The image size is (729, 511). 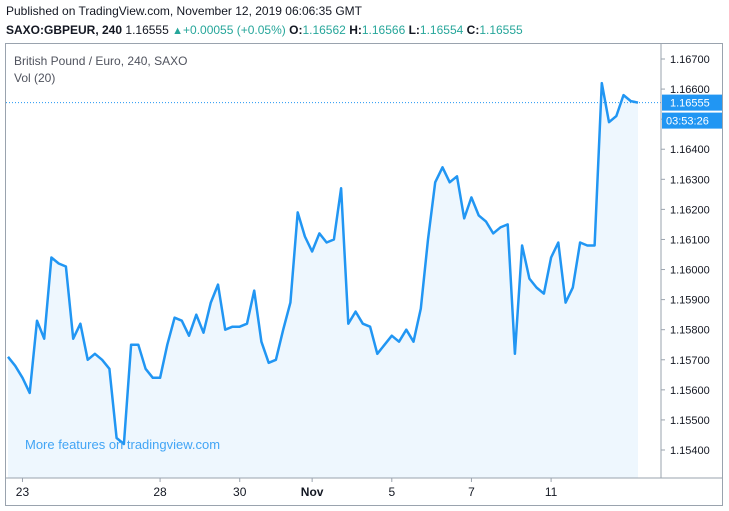 I want to click on price-tick-label: 1.15600, so click(x=690, y=391).